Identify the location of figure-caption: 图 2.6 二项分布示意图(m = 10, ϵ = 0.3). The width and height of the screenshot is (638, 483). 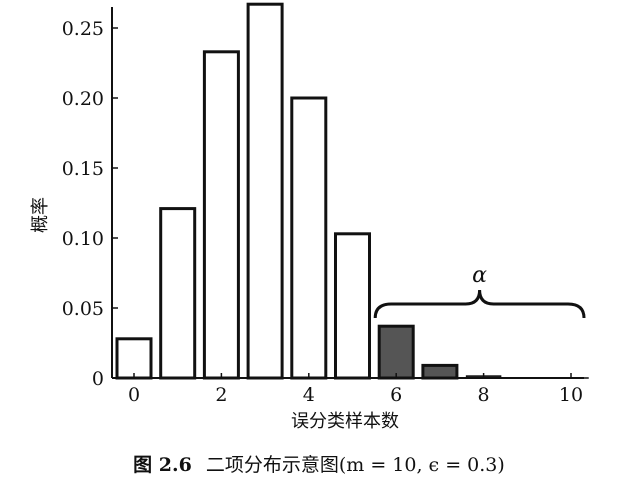
(319, 463).